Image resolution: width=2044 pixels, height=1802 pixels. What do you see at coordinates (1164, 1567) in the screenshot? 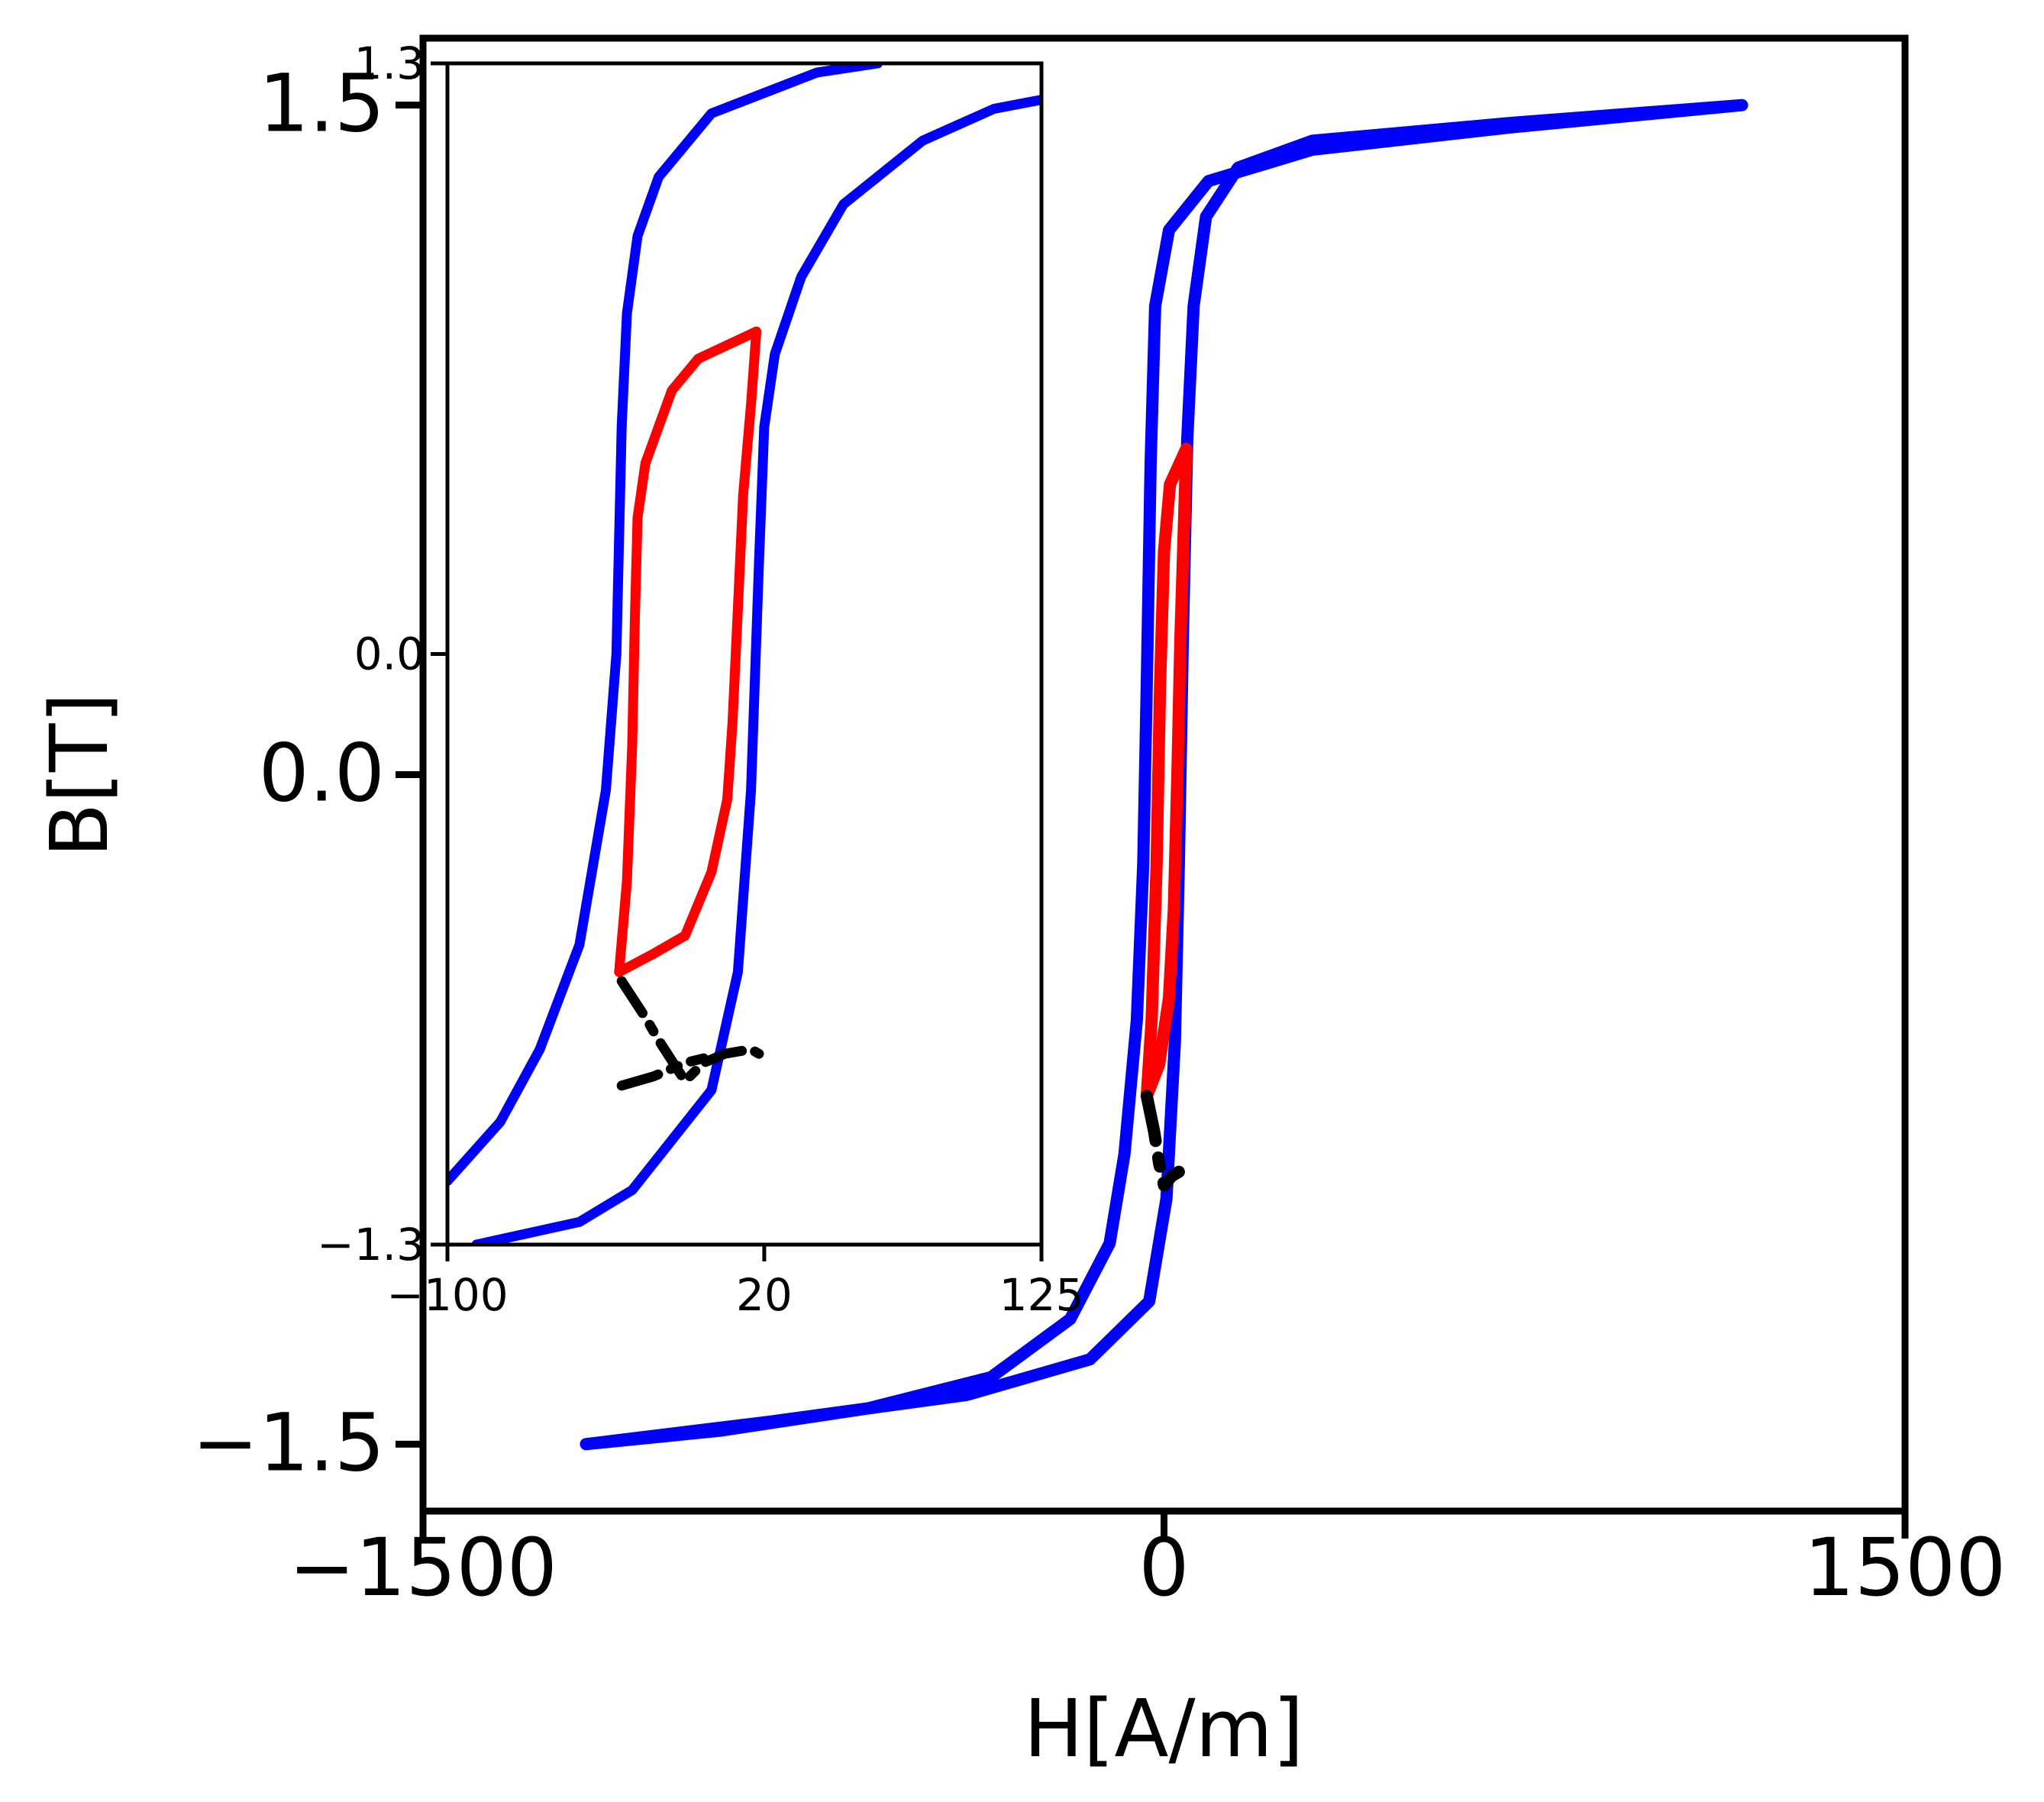
I see `main-x-tick-label: 0` at bounding box center [1164, 1567].